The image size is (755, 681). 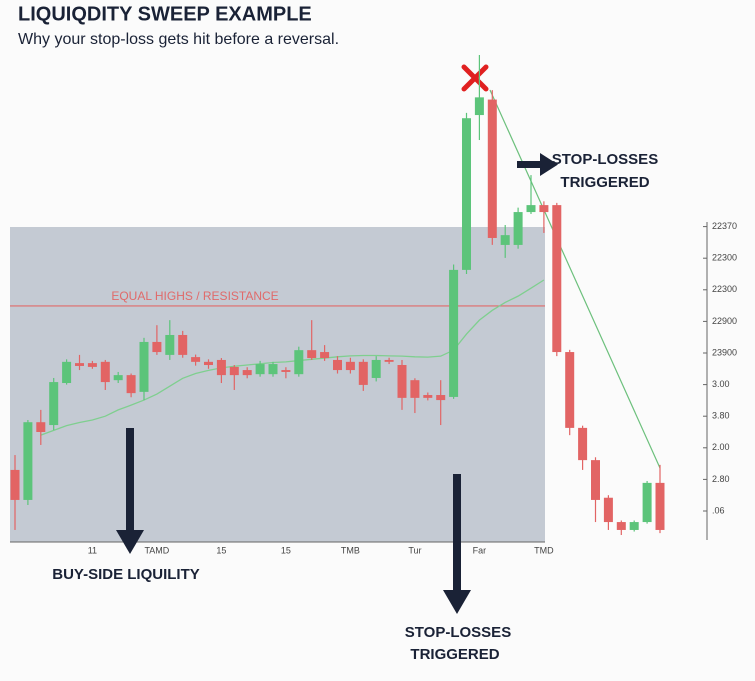 What do you see at coordinates (165, 14) in the screenshot?
I see `chart-title: LIQUIQDITY SWEEP EXAMPLE` at bounding box center [165, 14].